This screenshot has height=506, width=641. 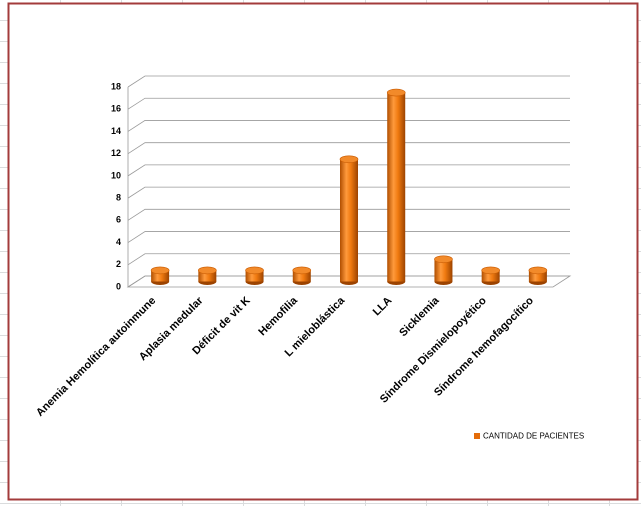 I want to click on y-tick-label: 8, so click(x=118, y=197).